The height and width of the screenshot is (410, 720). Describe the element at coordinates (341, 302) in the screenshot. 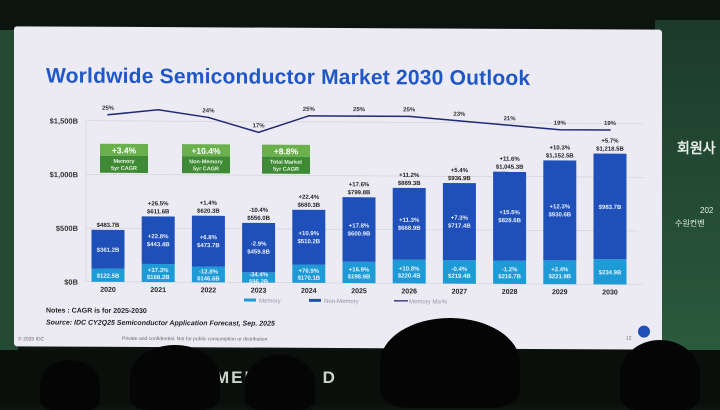

I see `legend-label: Non-Memory` at that location.